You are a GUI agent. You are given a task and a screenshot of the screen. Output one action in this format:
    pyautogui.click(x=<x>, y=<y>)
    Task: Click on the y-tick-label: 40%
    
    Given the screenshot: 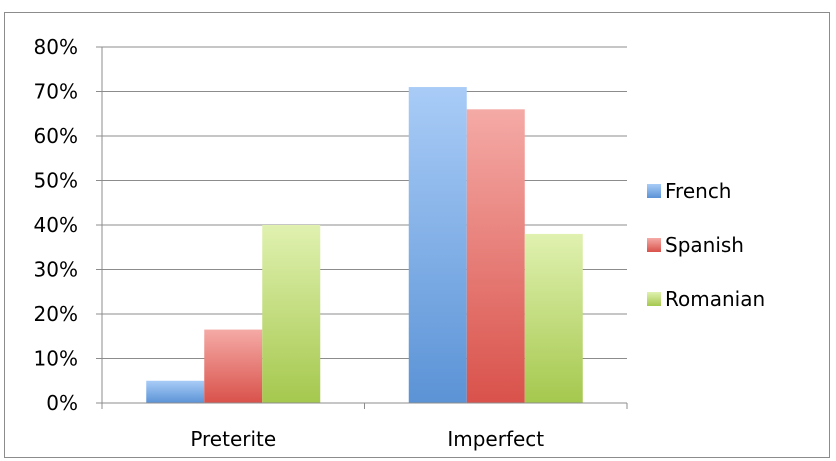 What is the action you would take?
    pyautogui.click(x=56, y=225)
    